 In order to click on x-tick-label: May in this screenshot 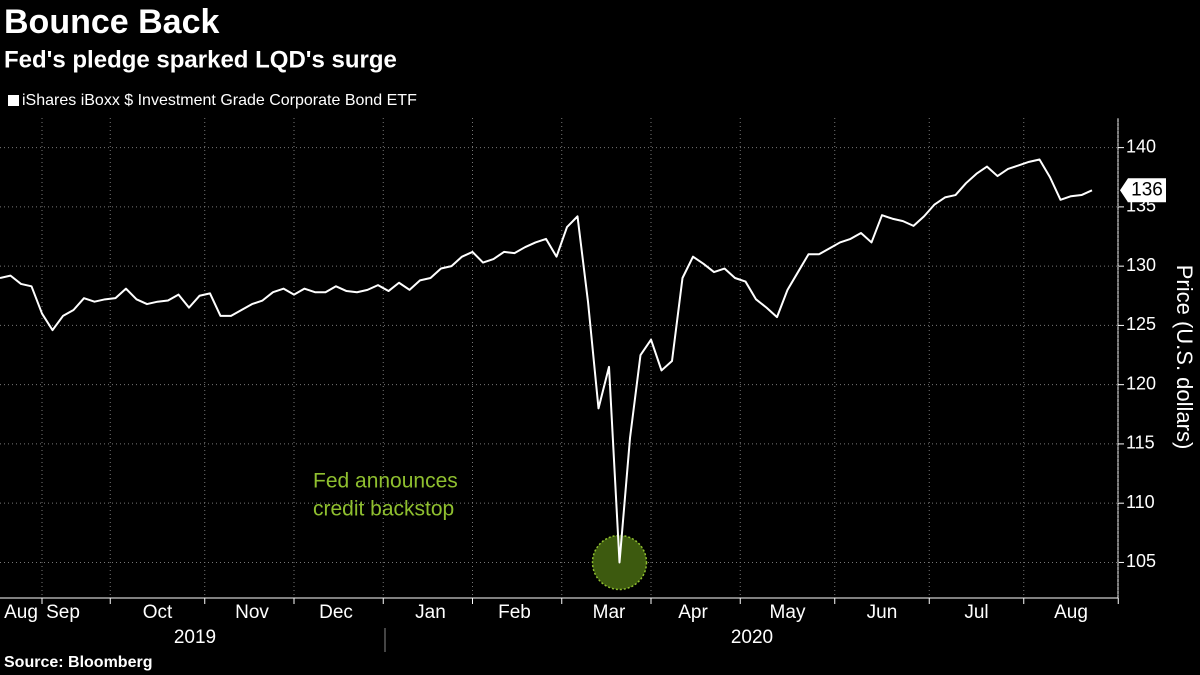, I will do `click(788, 612)`.